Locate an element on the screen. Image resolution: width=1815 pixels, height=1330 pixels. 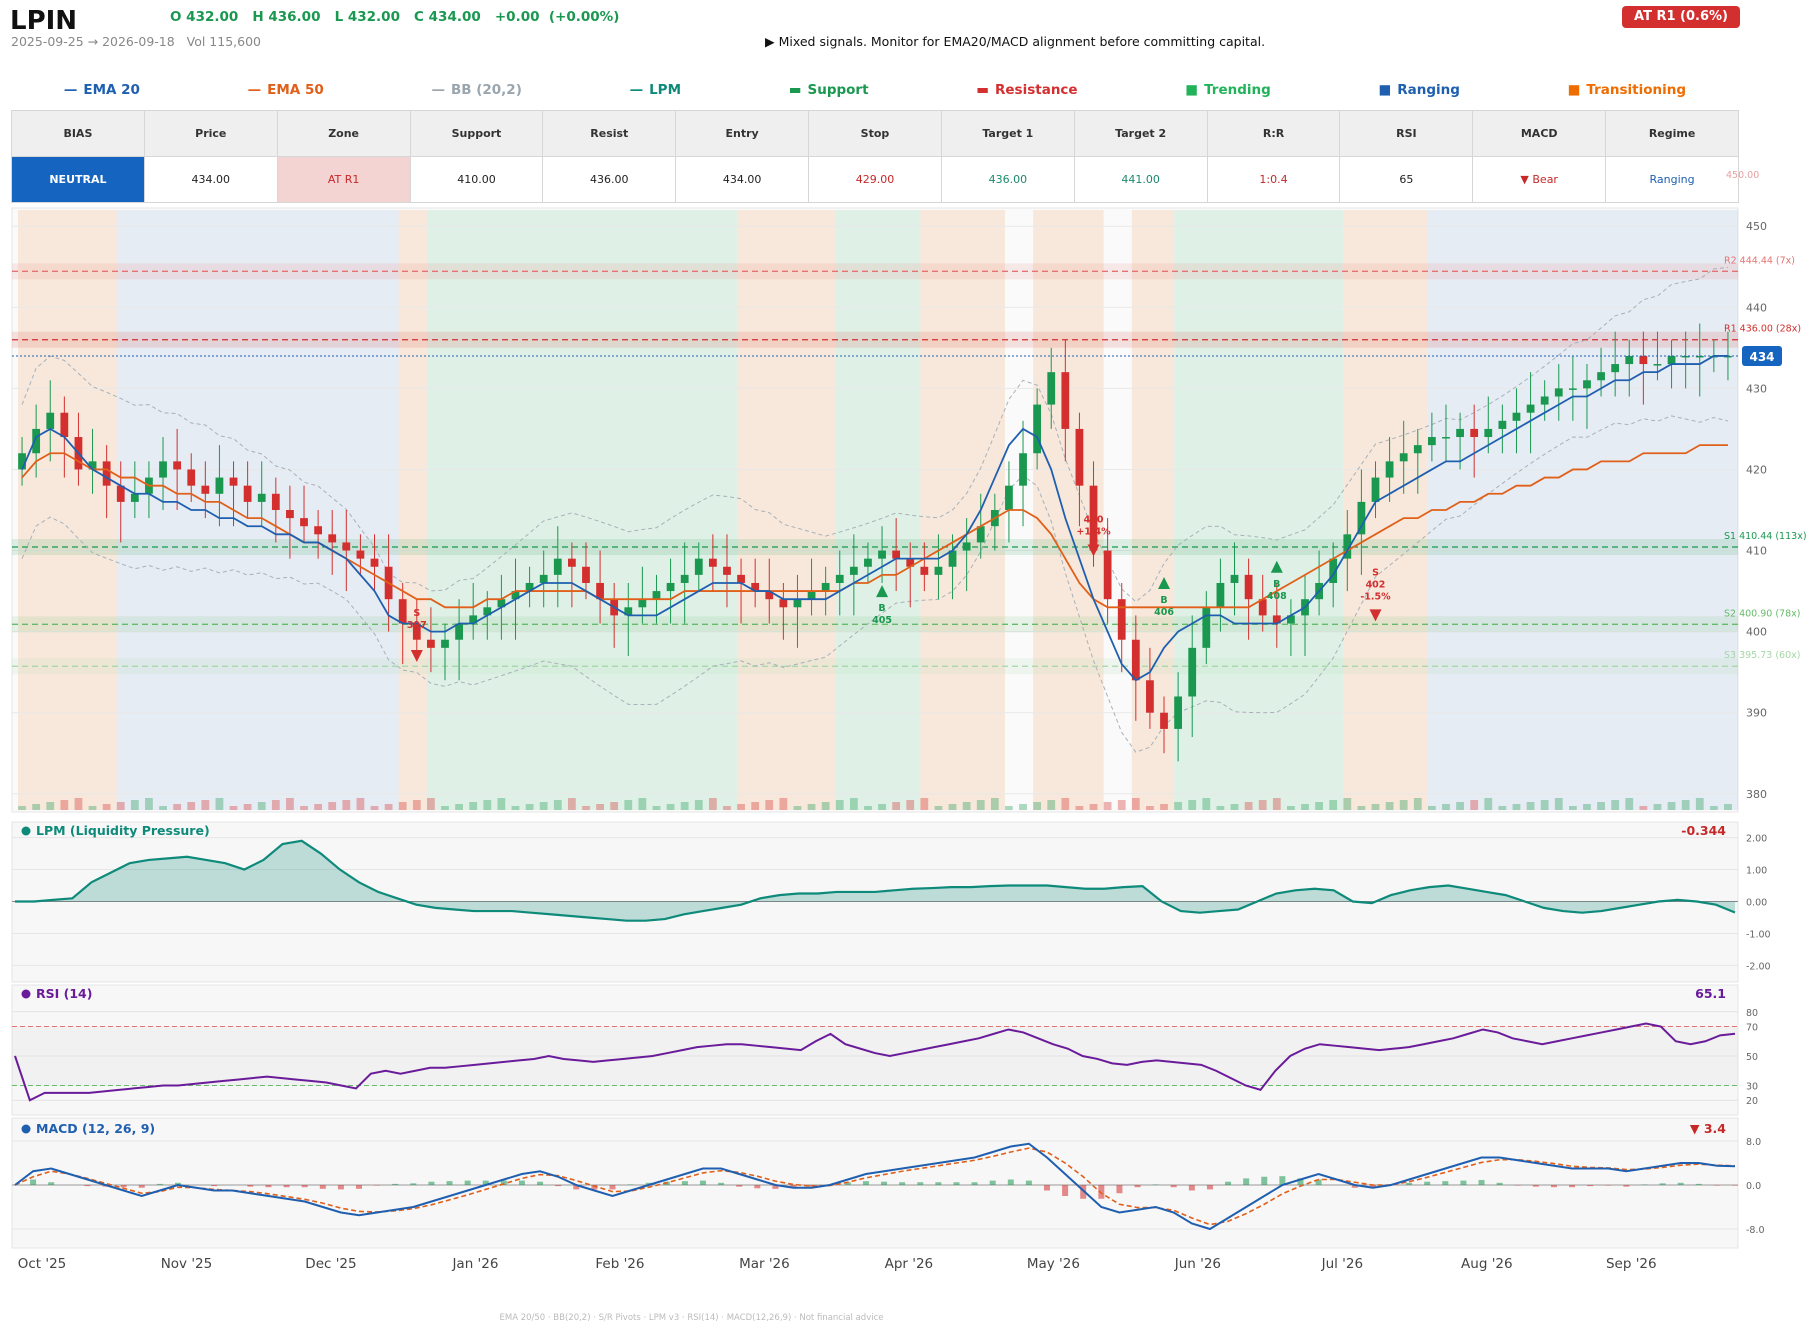
panel-title: MACD (12, 26, 9) is located at coordinates (95, 1128).